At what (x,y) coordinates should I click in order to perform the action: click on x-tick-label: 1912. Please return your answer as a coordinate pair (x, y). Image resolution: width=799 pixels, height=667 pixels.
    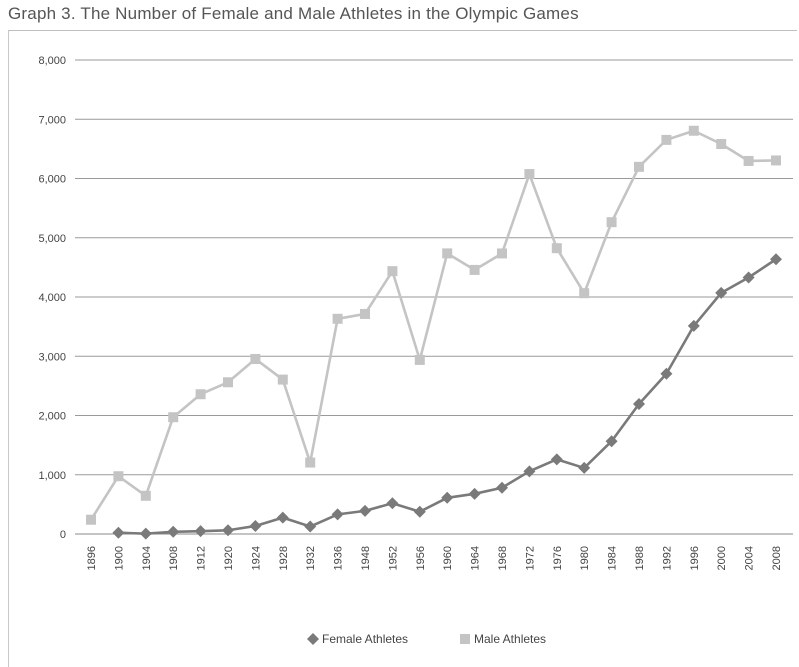
    Looking at the image, I should click on (202, 558).